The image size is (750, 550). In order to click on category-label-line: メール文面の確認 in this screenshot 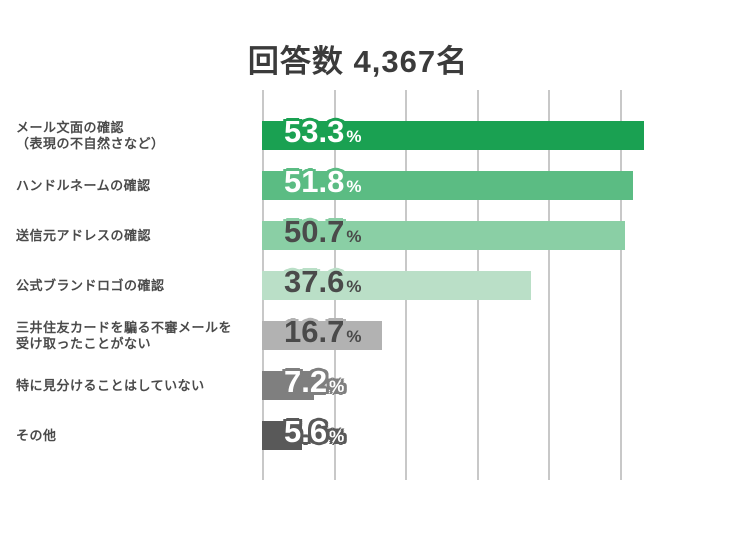, I will do `click(70, 127)`.